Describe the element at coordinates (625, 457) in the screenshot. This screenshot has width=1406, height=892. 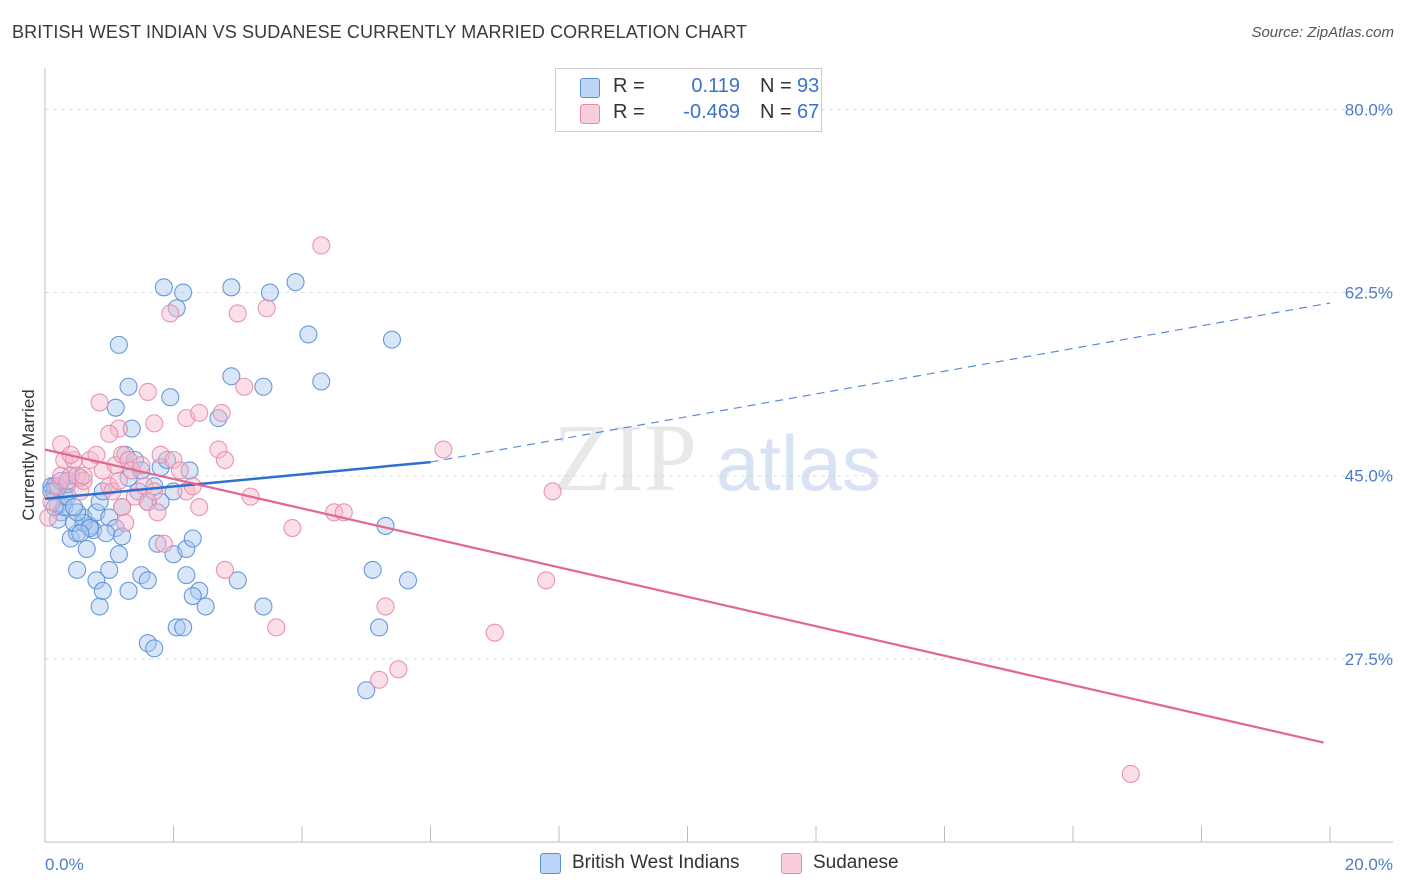
I see `watermark-zip: ZIP` at that location.